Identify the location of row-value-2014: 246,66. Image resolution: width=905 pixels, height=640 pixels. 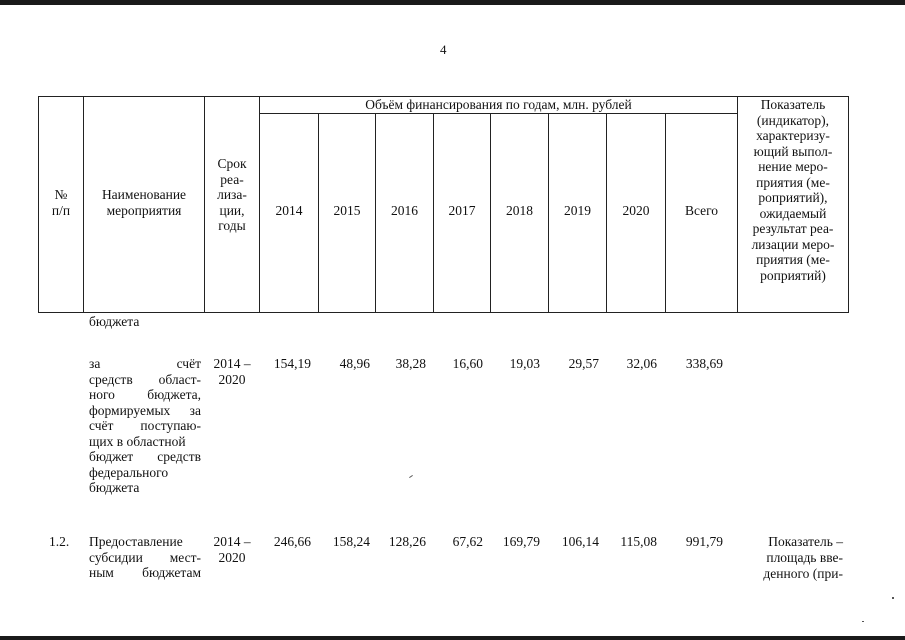
(292, 541).